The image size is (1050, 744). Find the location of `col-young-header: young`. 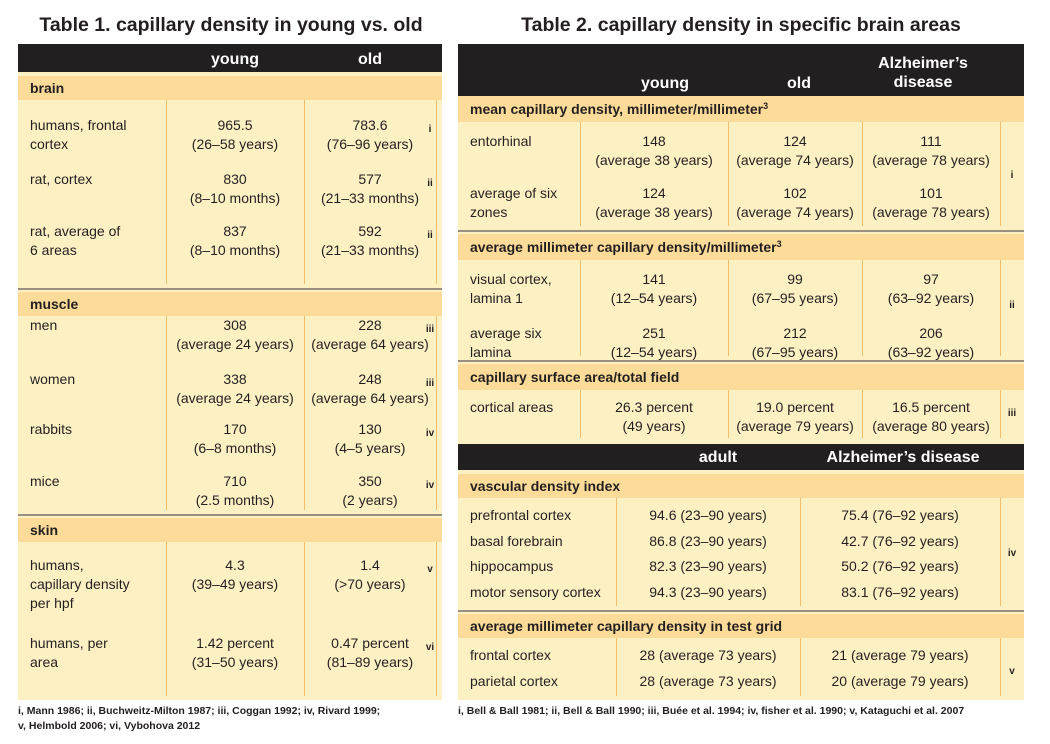

col-young-header: young is located at coordinates (235, 59).